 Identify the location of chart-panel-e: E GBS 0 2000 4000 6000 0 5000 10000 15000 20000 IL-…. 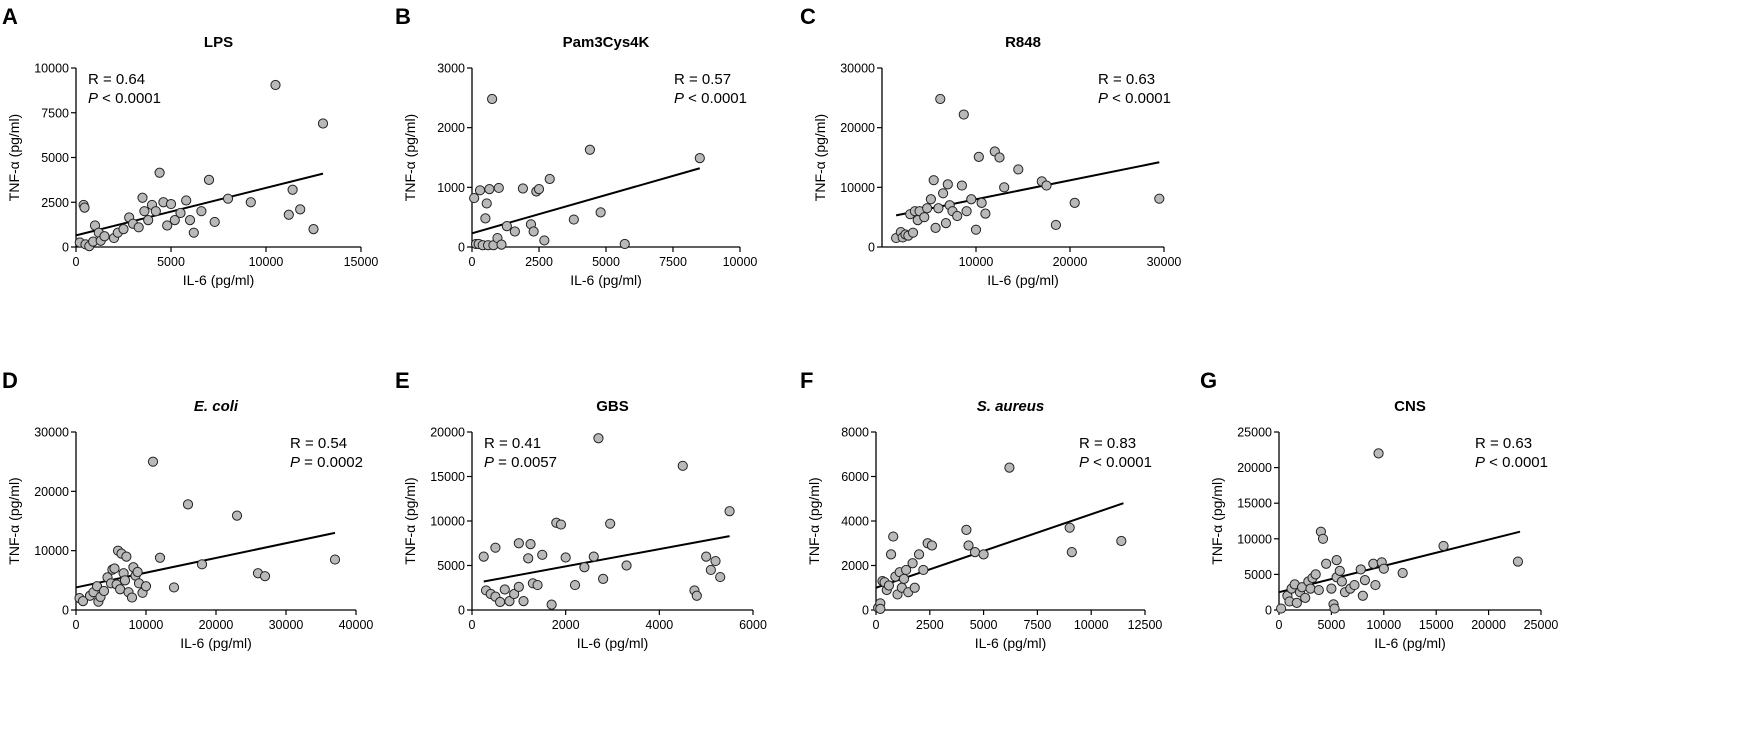
(581, 509).